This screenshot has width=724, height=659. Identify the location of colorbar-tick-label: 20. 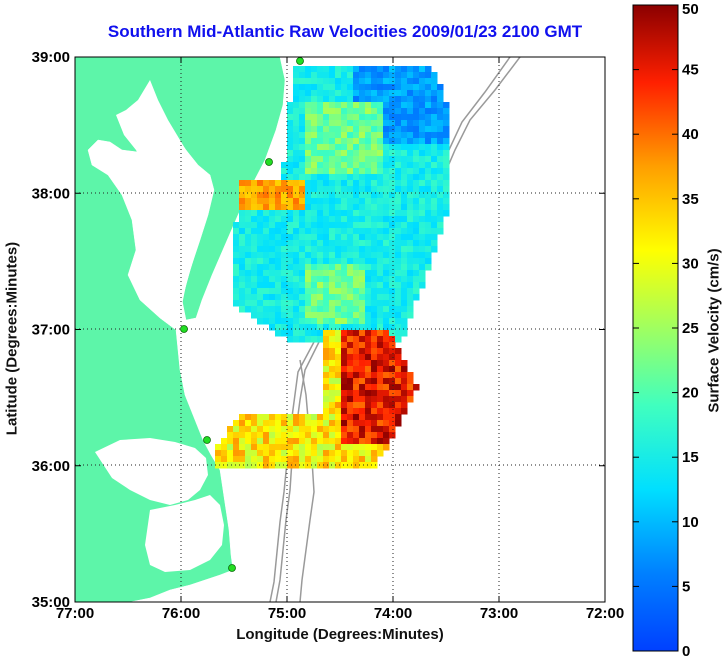
(690, 393).